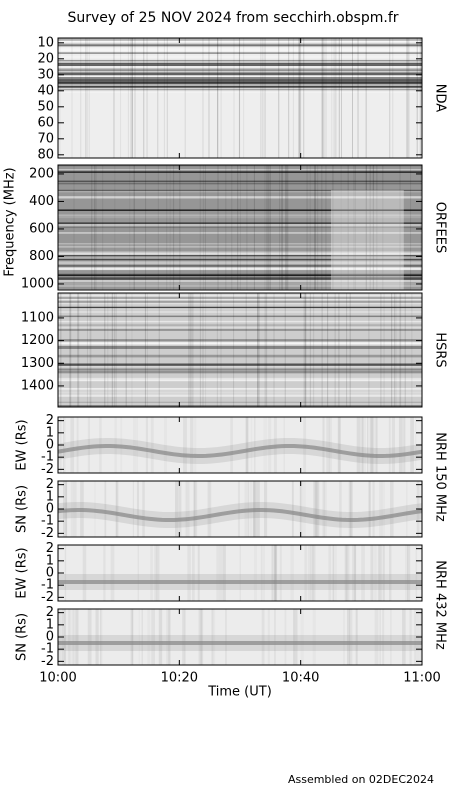  What do you see at coordinates (37, 385) in the screenshot?
I see `y-tick-label: 1400` at bounding box center [37, 385].